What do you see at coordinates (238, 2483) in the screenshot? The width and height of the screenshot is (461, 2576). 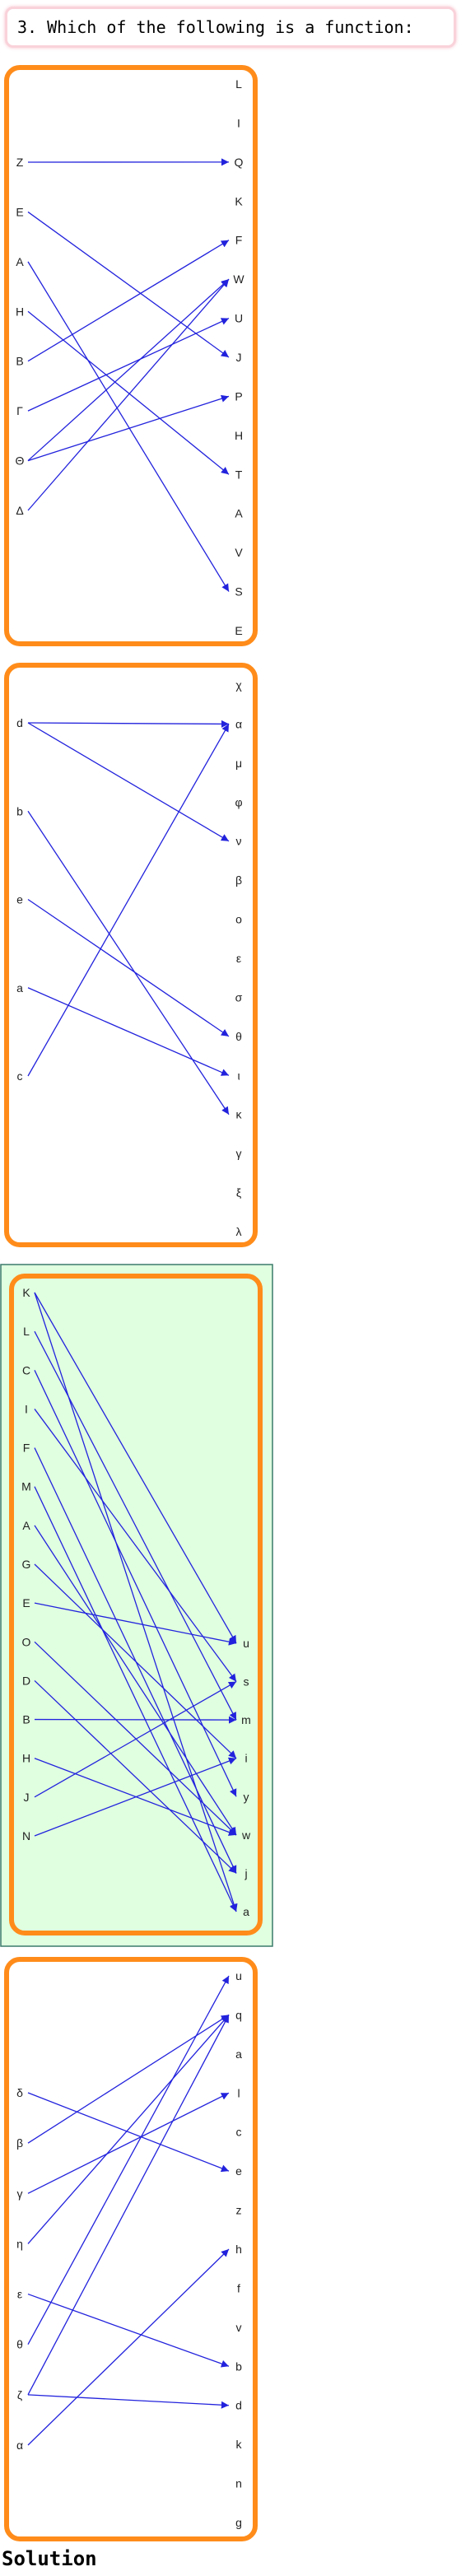 I see `codomain-label: n` at bounding box center [238, 2483].